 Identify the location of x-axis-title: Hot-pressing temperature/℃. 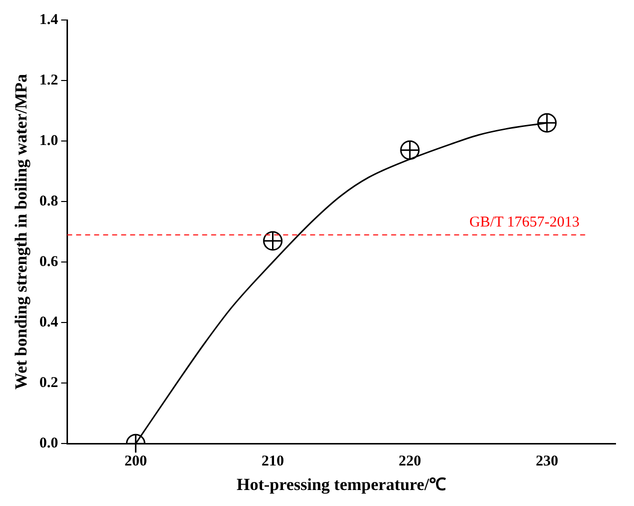
(341, 484).